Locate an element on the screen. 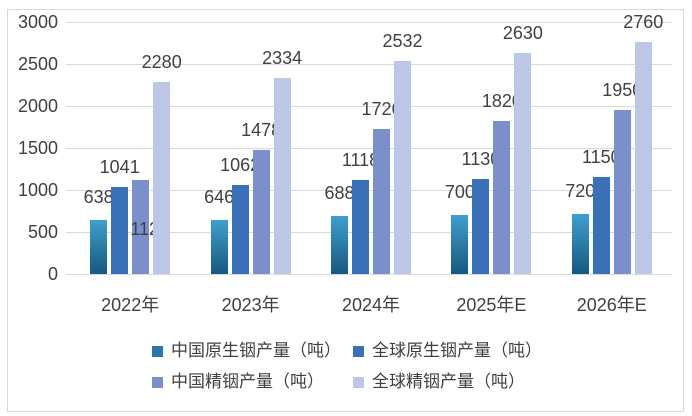 This screenshot has width=692, height=416. data-label: 1062 is located at coordinates (240, 164).